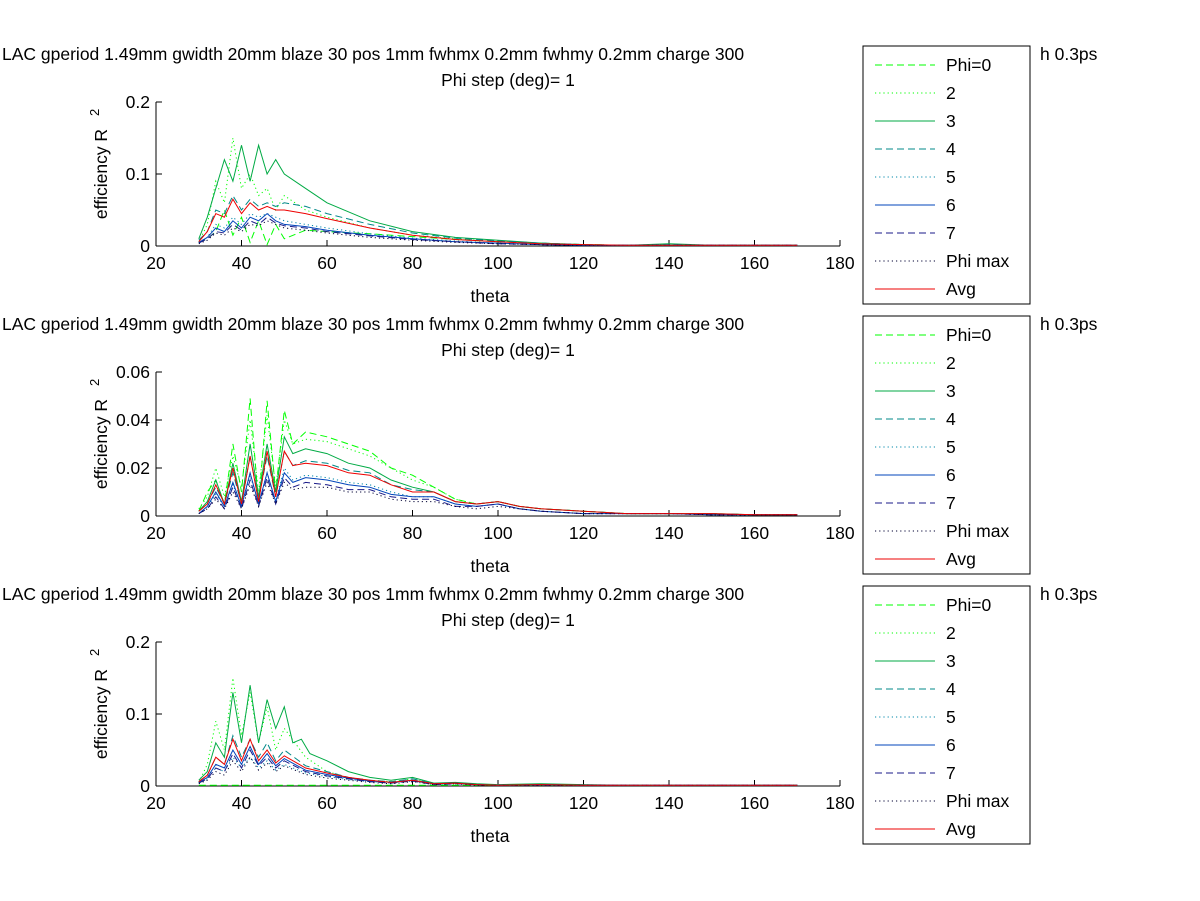 This screenshot has width=1200, height=901. Describe the element at coordinates (133, 372) in the screenshot. I see `y-tick-label: 0.06` at that location.